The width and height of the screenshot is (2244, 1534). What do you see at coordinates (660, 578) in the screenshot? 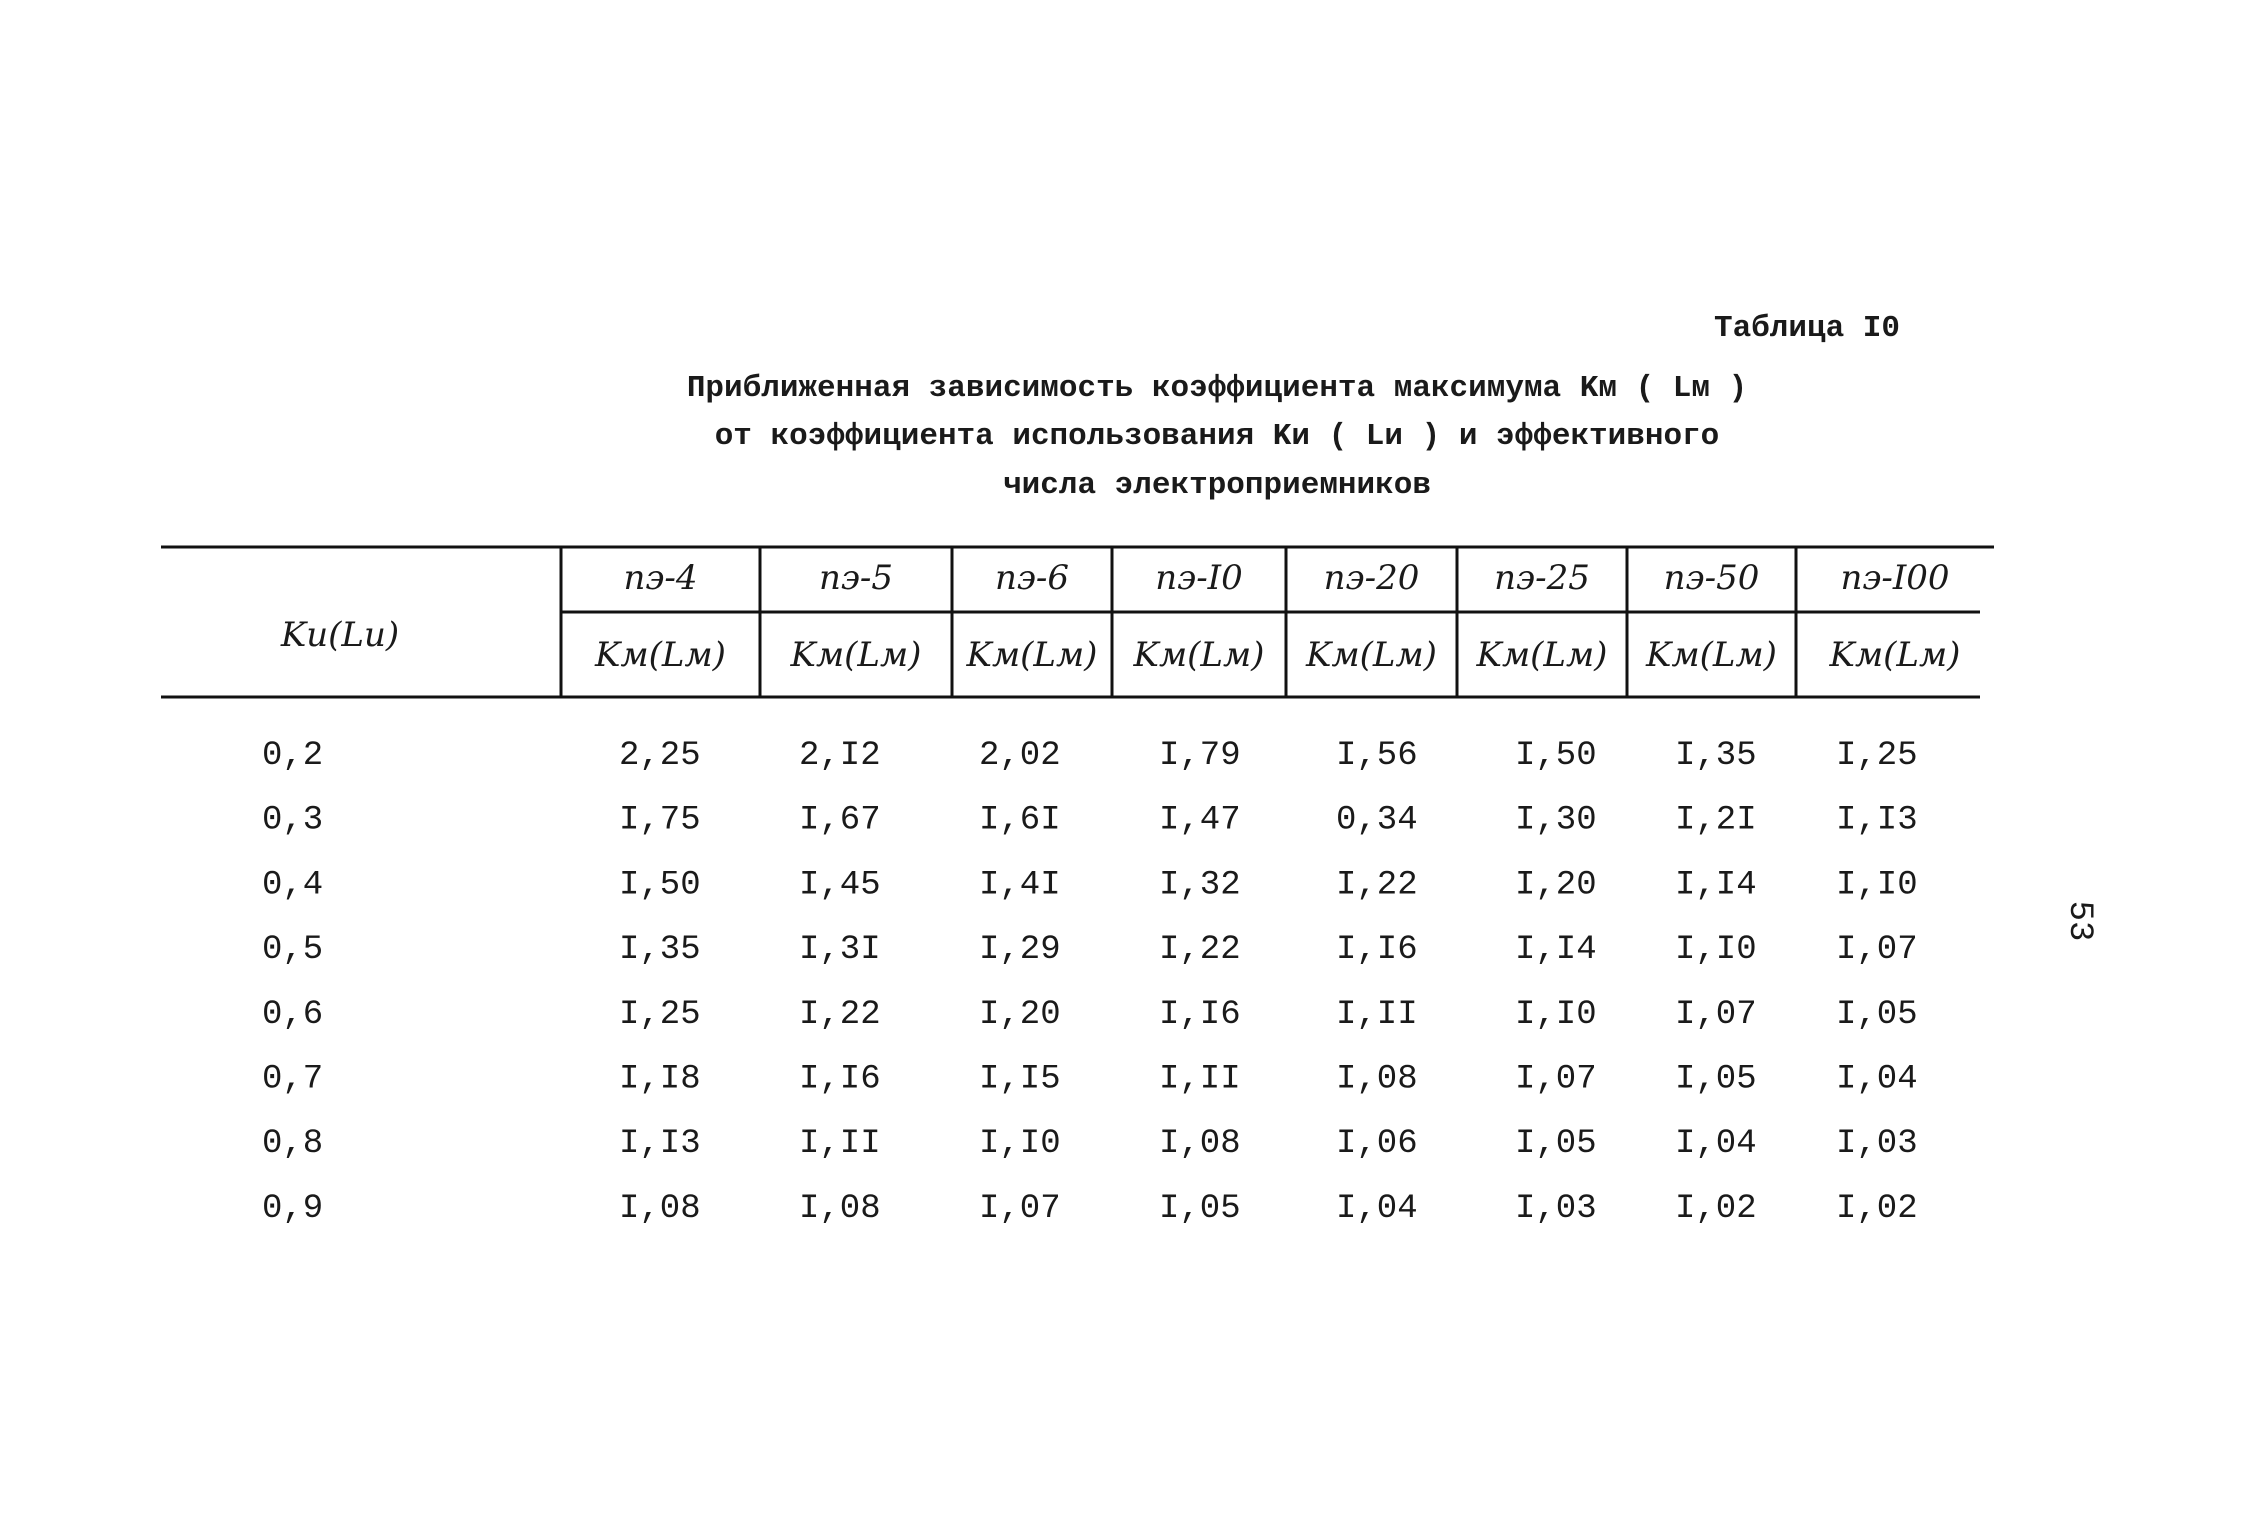
I see `column-header: nэ-4` at bounding box center [660, 578].